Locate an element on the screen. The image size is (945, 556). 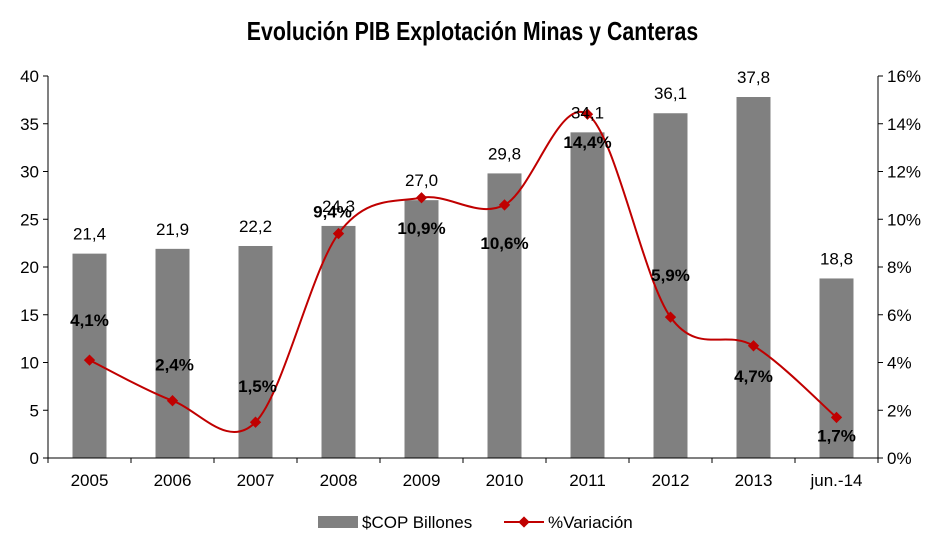
x-tick-label: 2007 is located at coordinates (256, 480).